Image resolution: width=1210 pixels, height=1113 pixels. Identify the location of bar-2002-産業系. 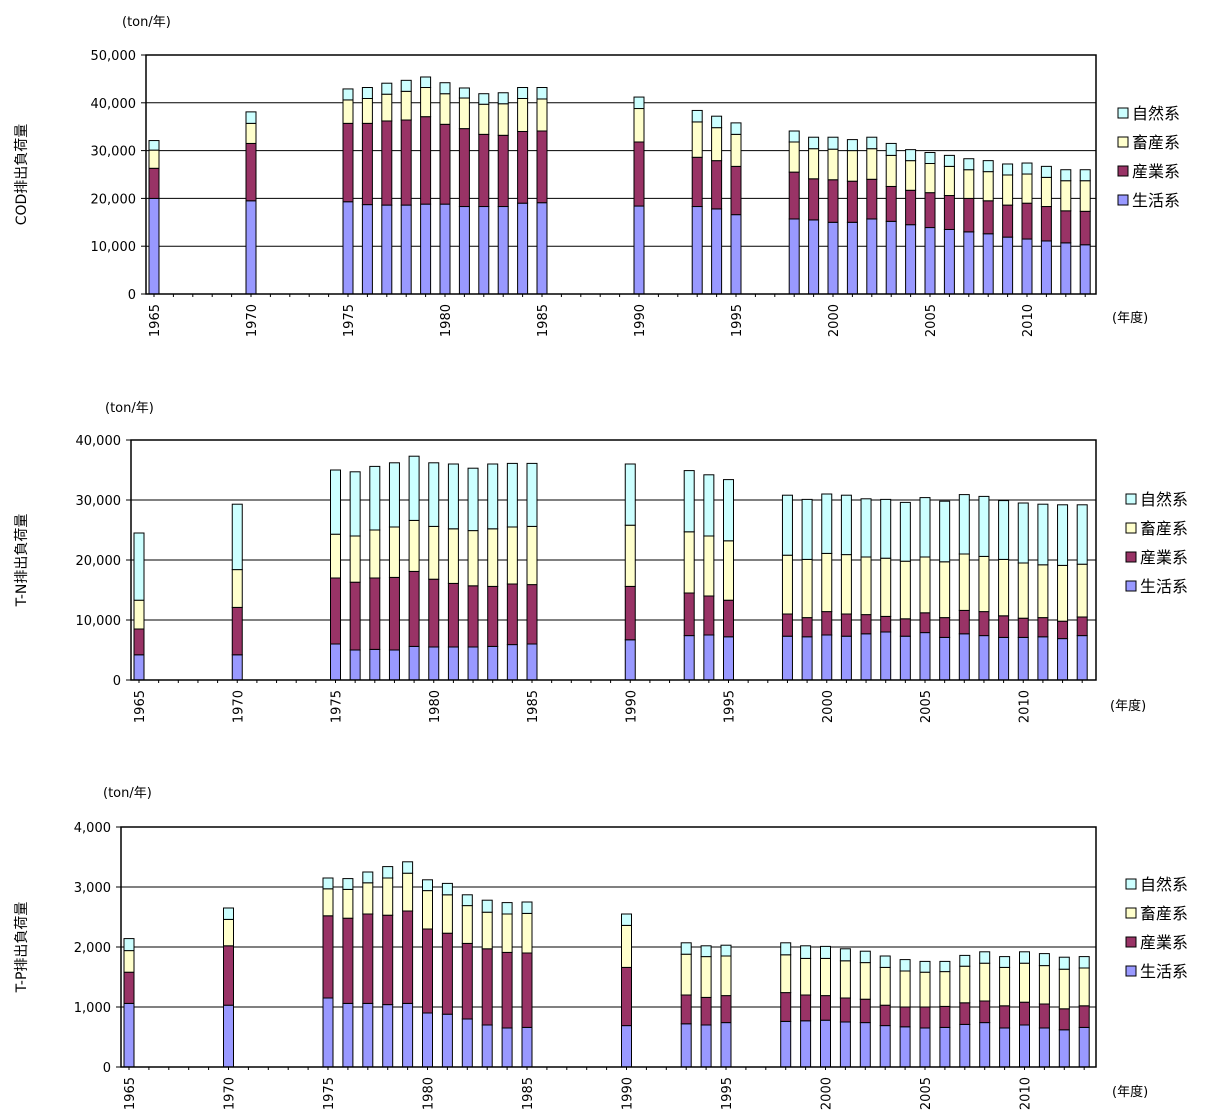
(865, 1011).